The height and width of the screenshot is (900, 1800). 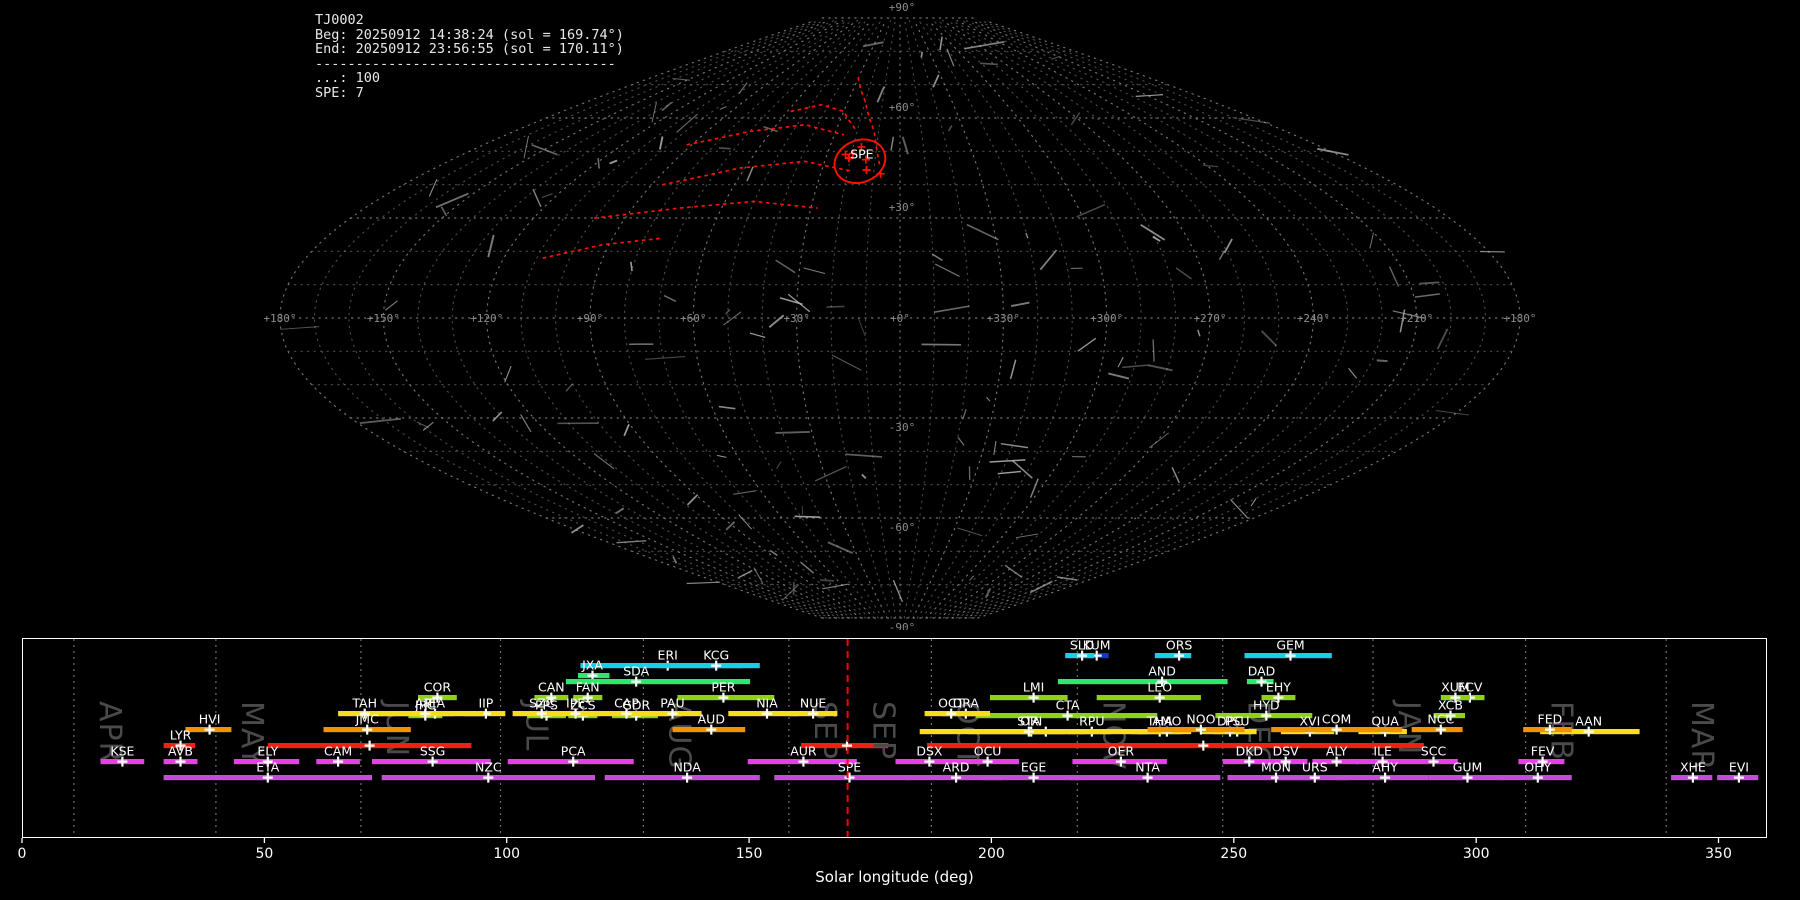 What do you see at coordinates (1029, 721) in the screenshot?
I see `shower-code-label: STA` at bounding box center [1029, 721].